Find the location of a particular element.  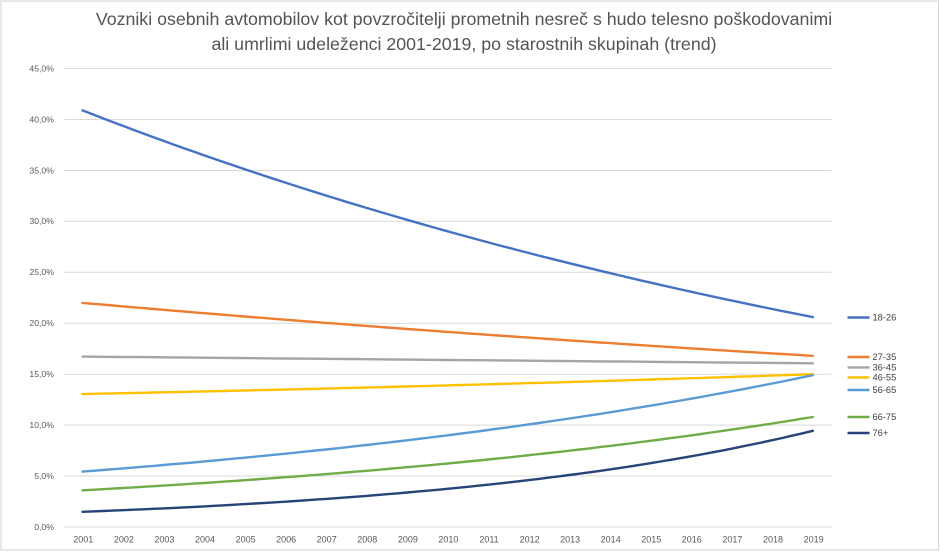

svg-text: 0,0% is located at coordinates (44, 527).